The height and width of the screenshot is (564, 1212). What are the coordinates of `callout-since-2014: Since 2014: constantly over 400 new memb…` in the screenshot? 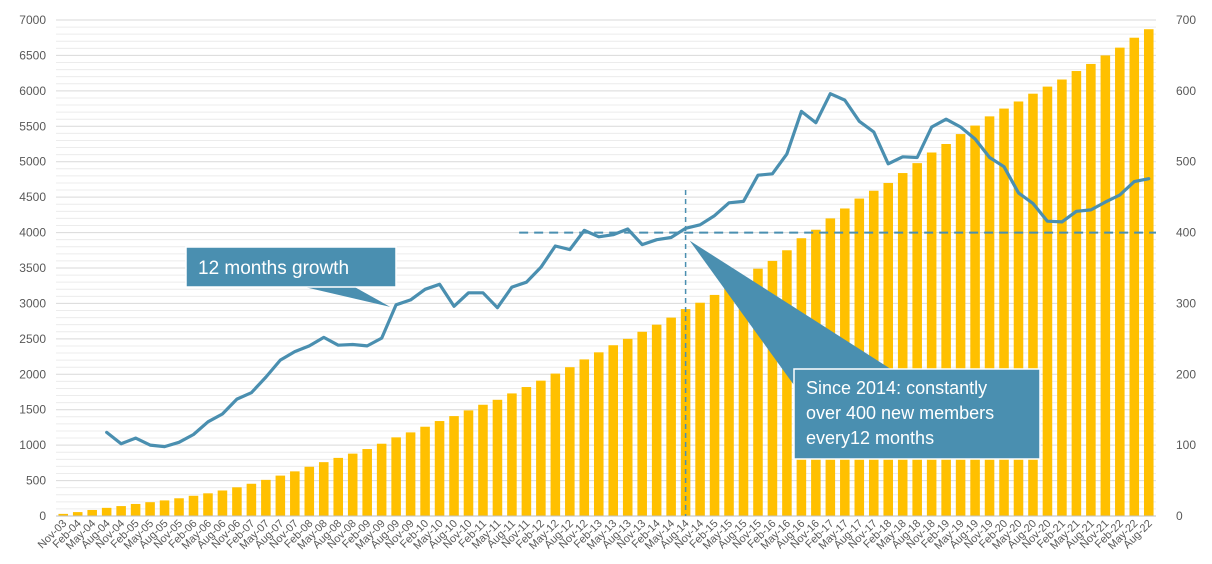 It's located at (865, 350).